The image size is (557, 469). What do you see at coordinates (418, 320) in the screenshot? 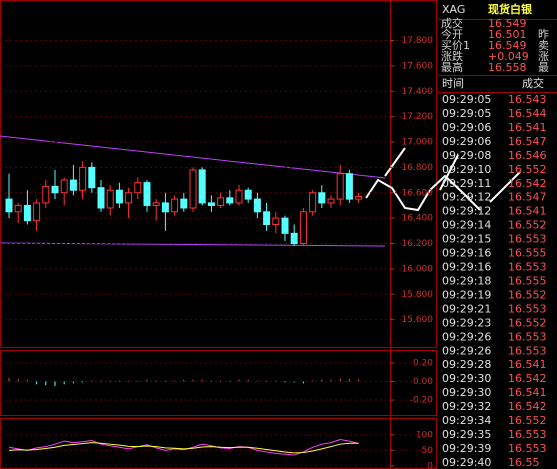
I see `y-tick-label: 15.600` at bounding box center [418, 320].